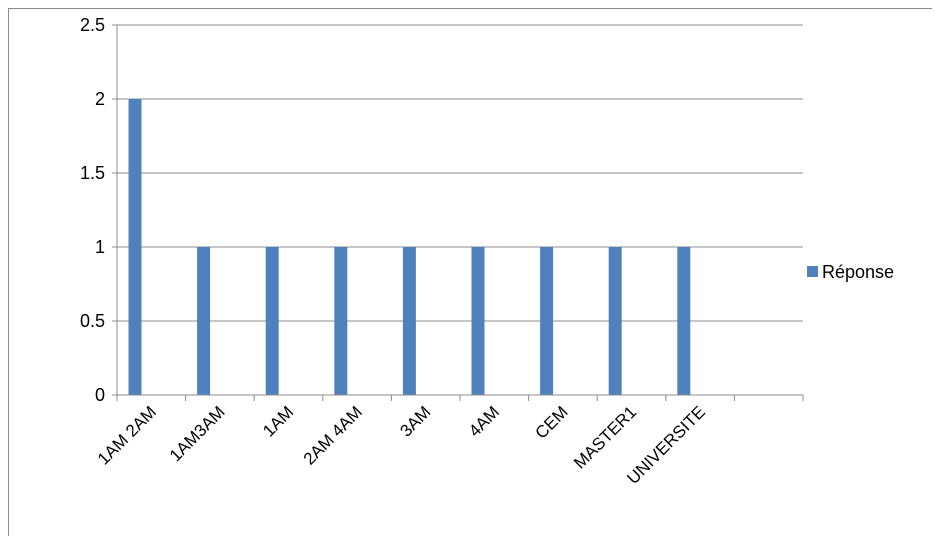 Image resolution: width=935 pixels, height=539 pixels. Describe the element at coordinates (552, 422) in the screenshot. I see `x-tick-label: CEM` at that location.